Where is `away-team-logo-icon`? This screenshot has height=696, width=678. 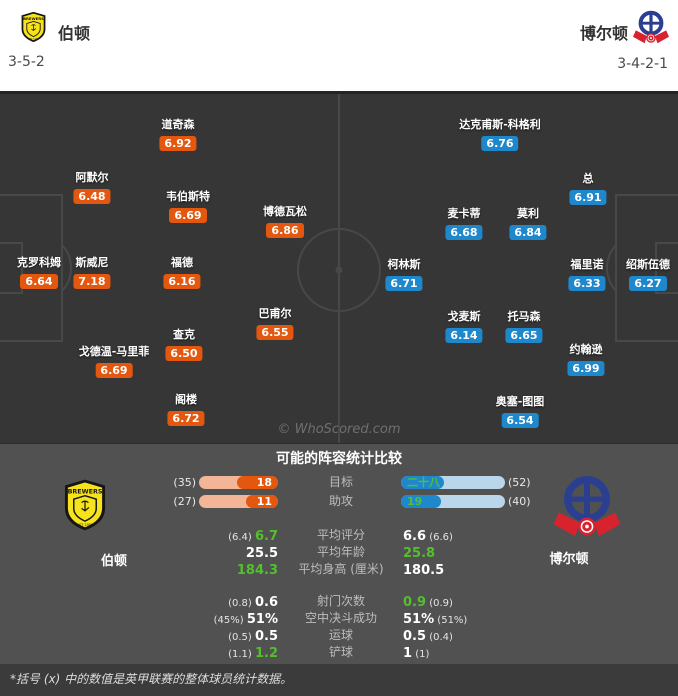 away-team-logo-icon is located at coordinates (651, 28).